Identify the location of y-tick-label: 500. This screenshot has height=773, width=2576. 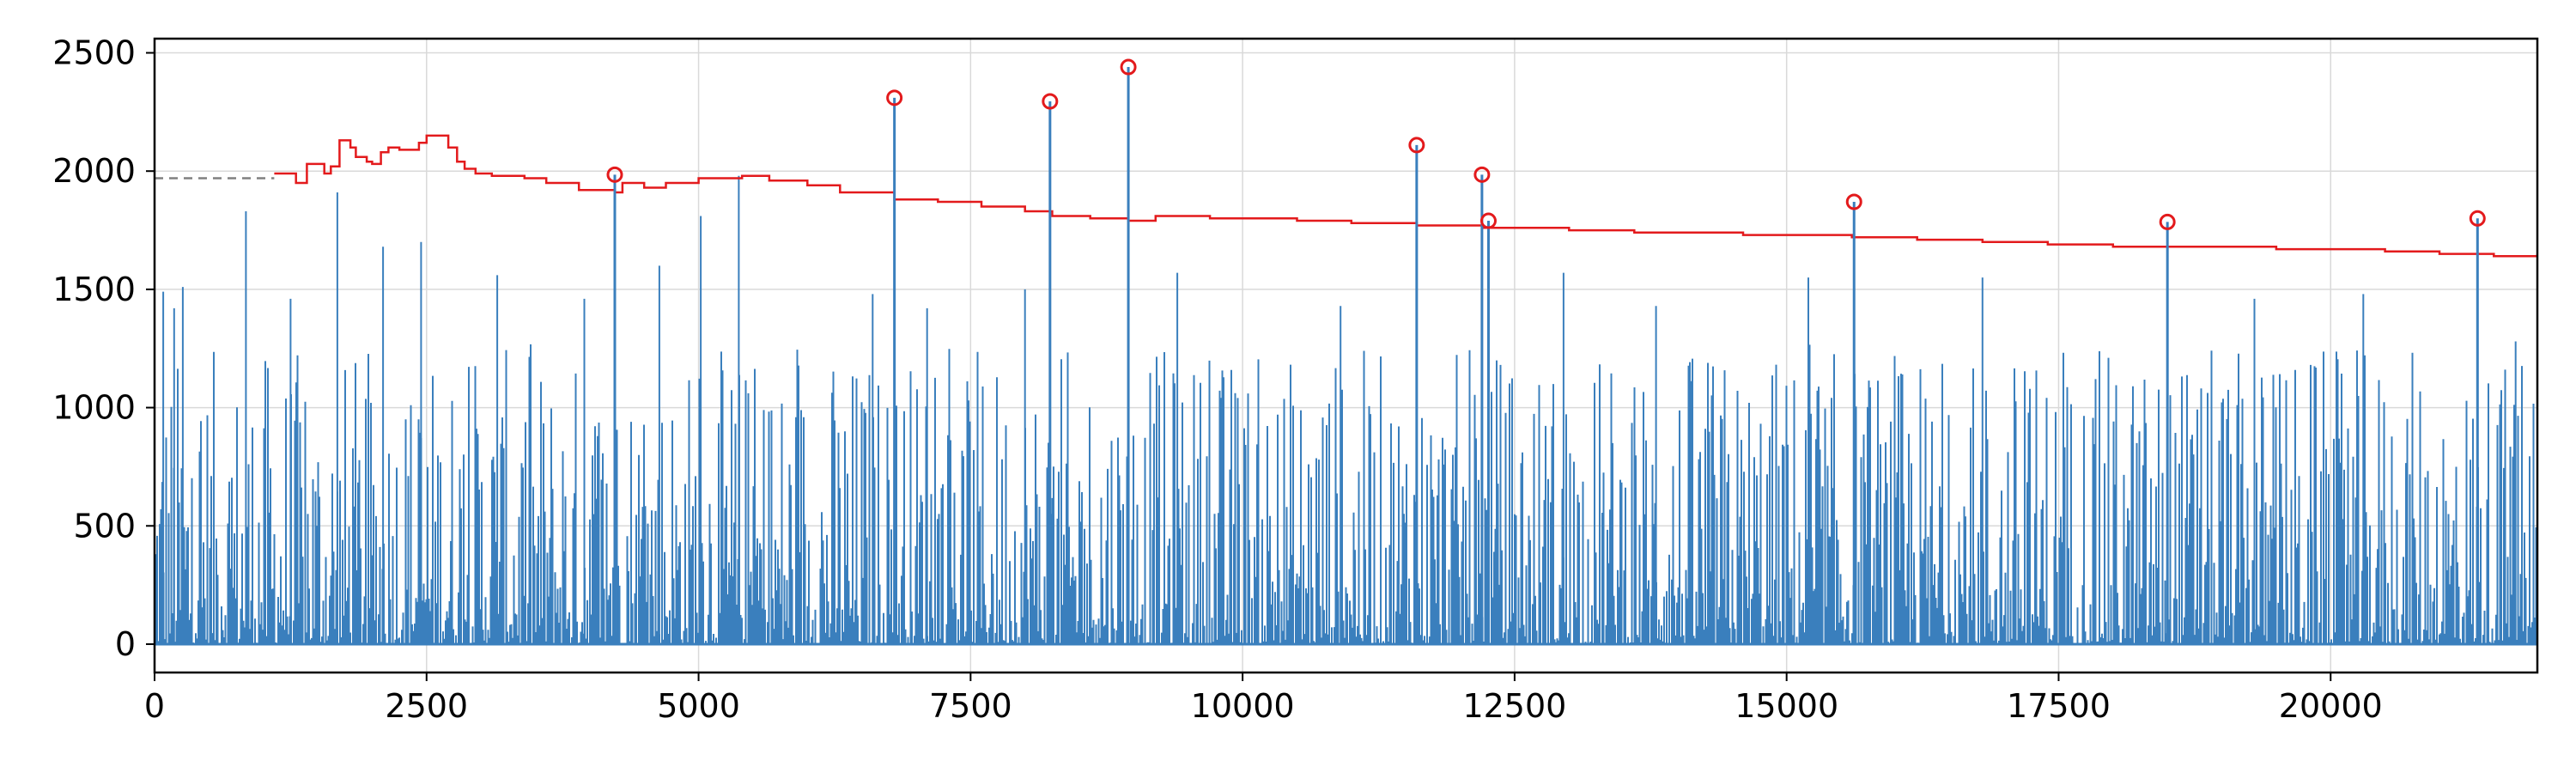
(104, 526).